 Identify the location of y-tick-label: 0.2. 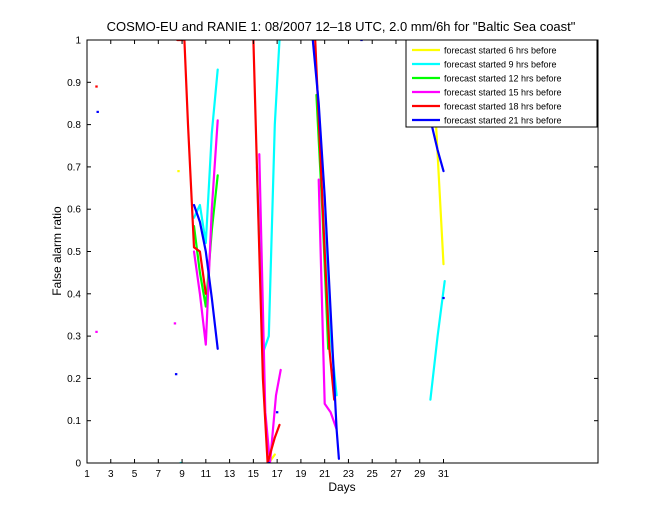
(74, 379).